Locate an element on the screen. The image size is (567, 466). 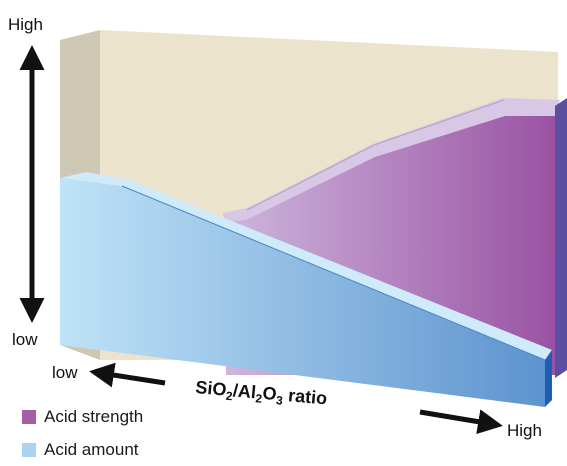
acid-amount-swatch is located at coordinates (29, 450).